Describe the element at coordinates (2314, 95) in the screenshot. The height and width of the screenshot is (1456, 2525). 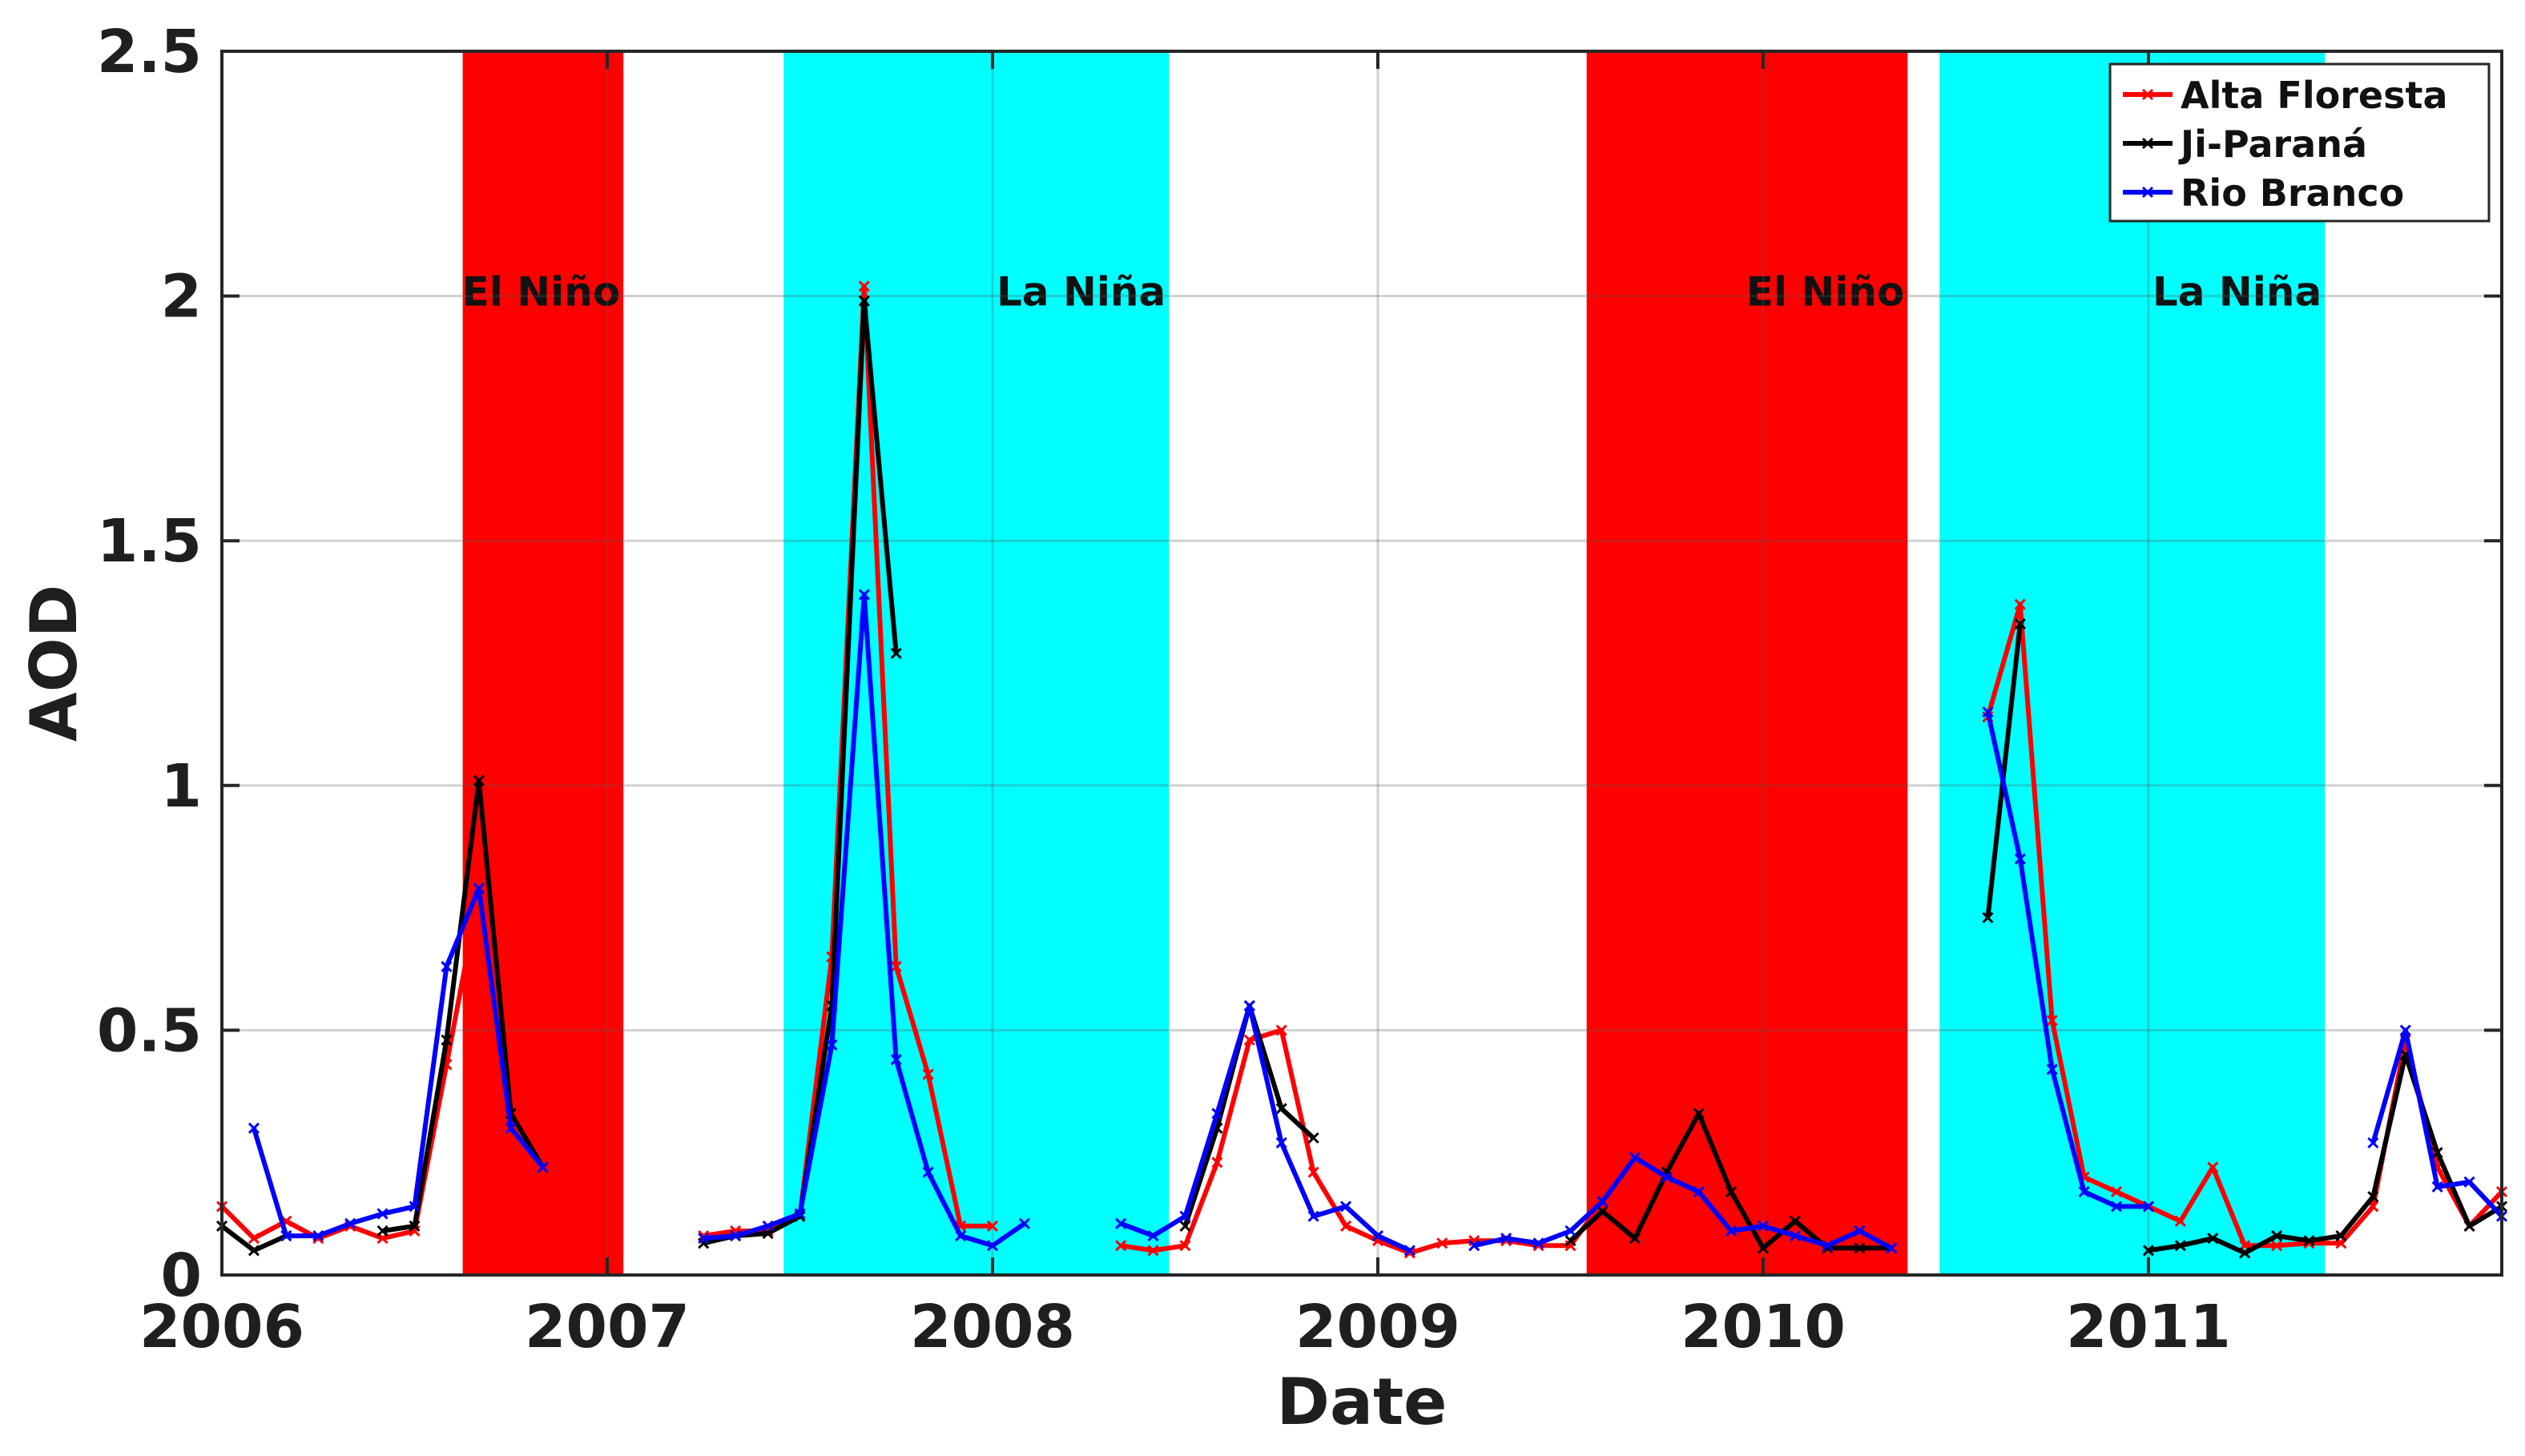
I see `legend-label-0: Alta Floresta` at that location.